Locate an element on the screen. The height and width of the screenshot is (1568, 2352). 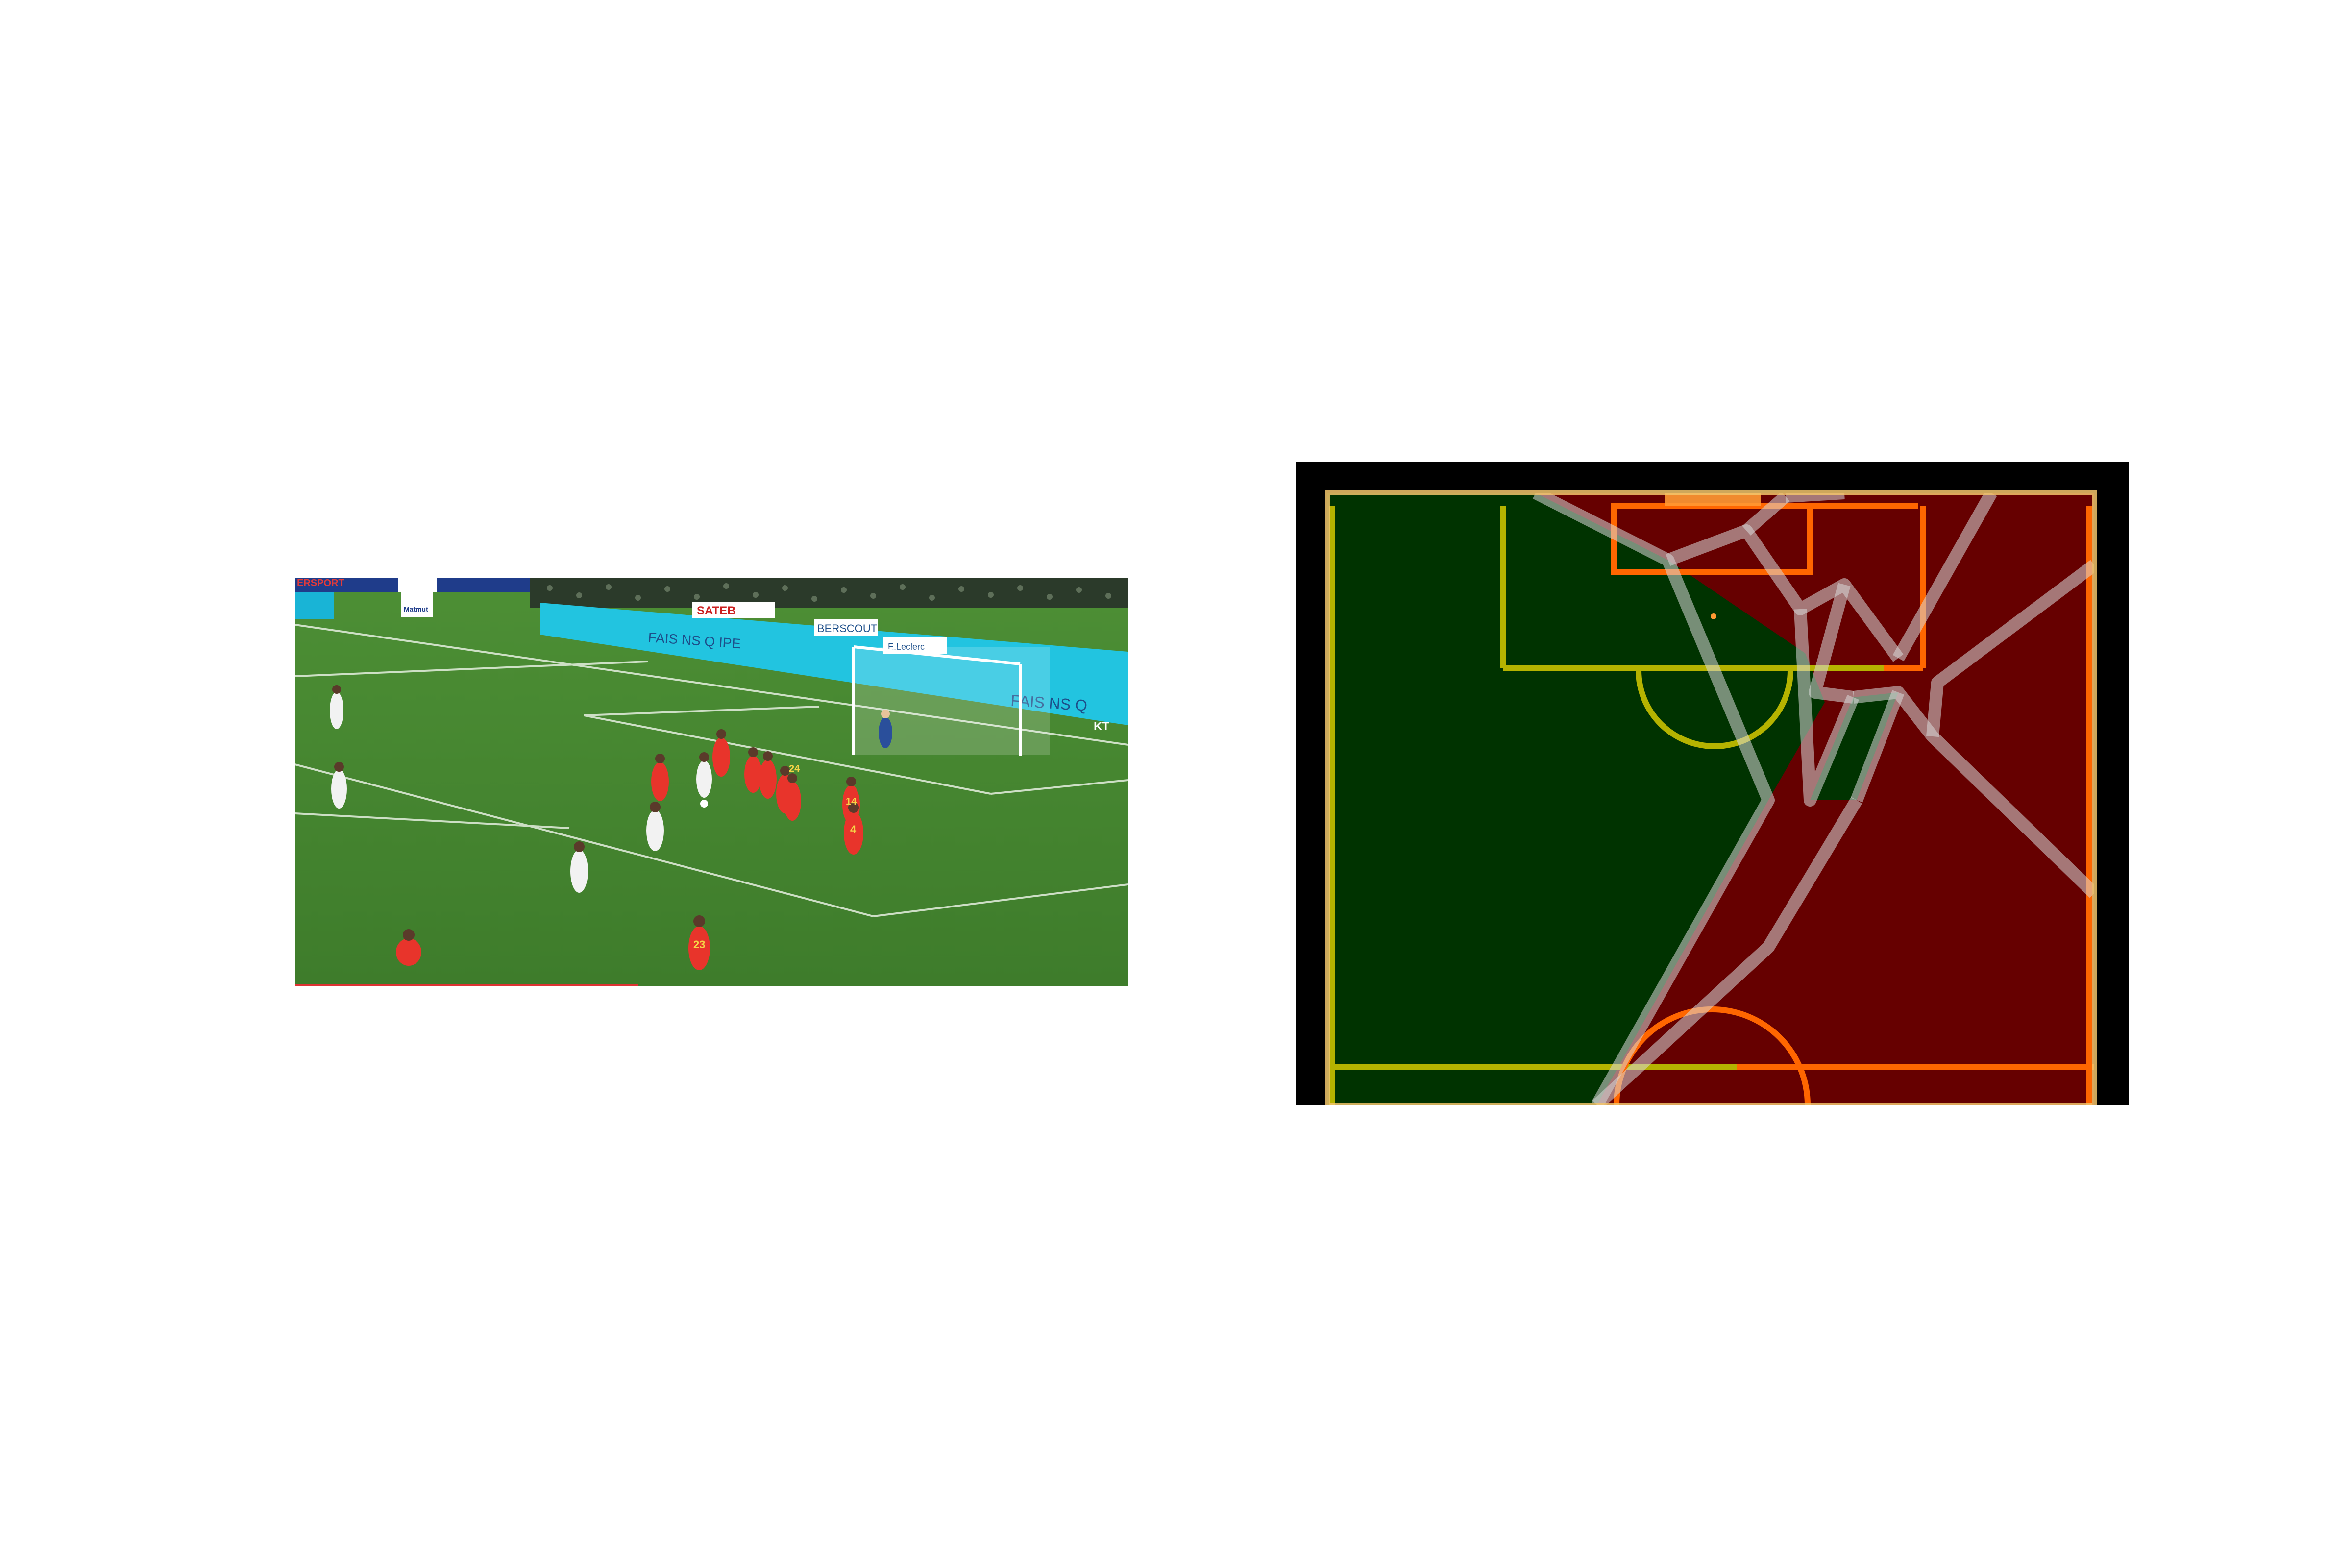
board-text-leclerc: E.Leclerc is located at coordinates (906, 647).